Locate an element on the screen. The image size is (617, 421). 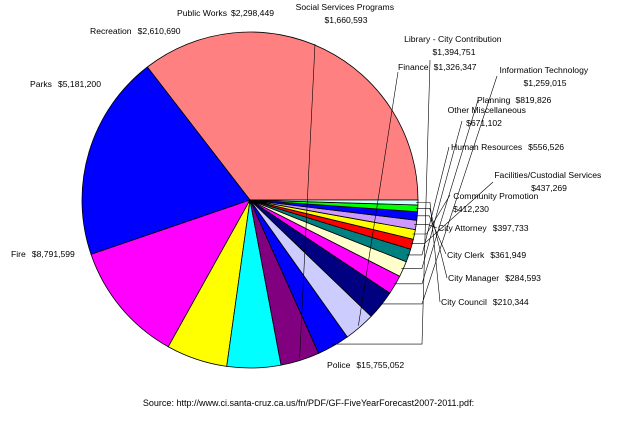
leader-line-city-manager is located at coordinates (431, 243).